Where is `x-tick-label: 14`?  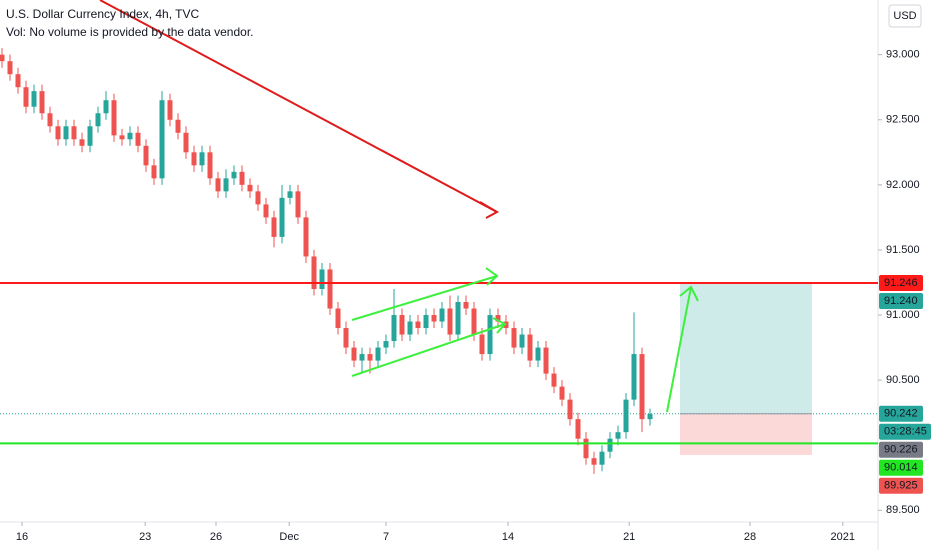 x-tick-label: 14 is located at coordinates (508, 537).